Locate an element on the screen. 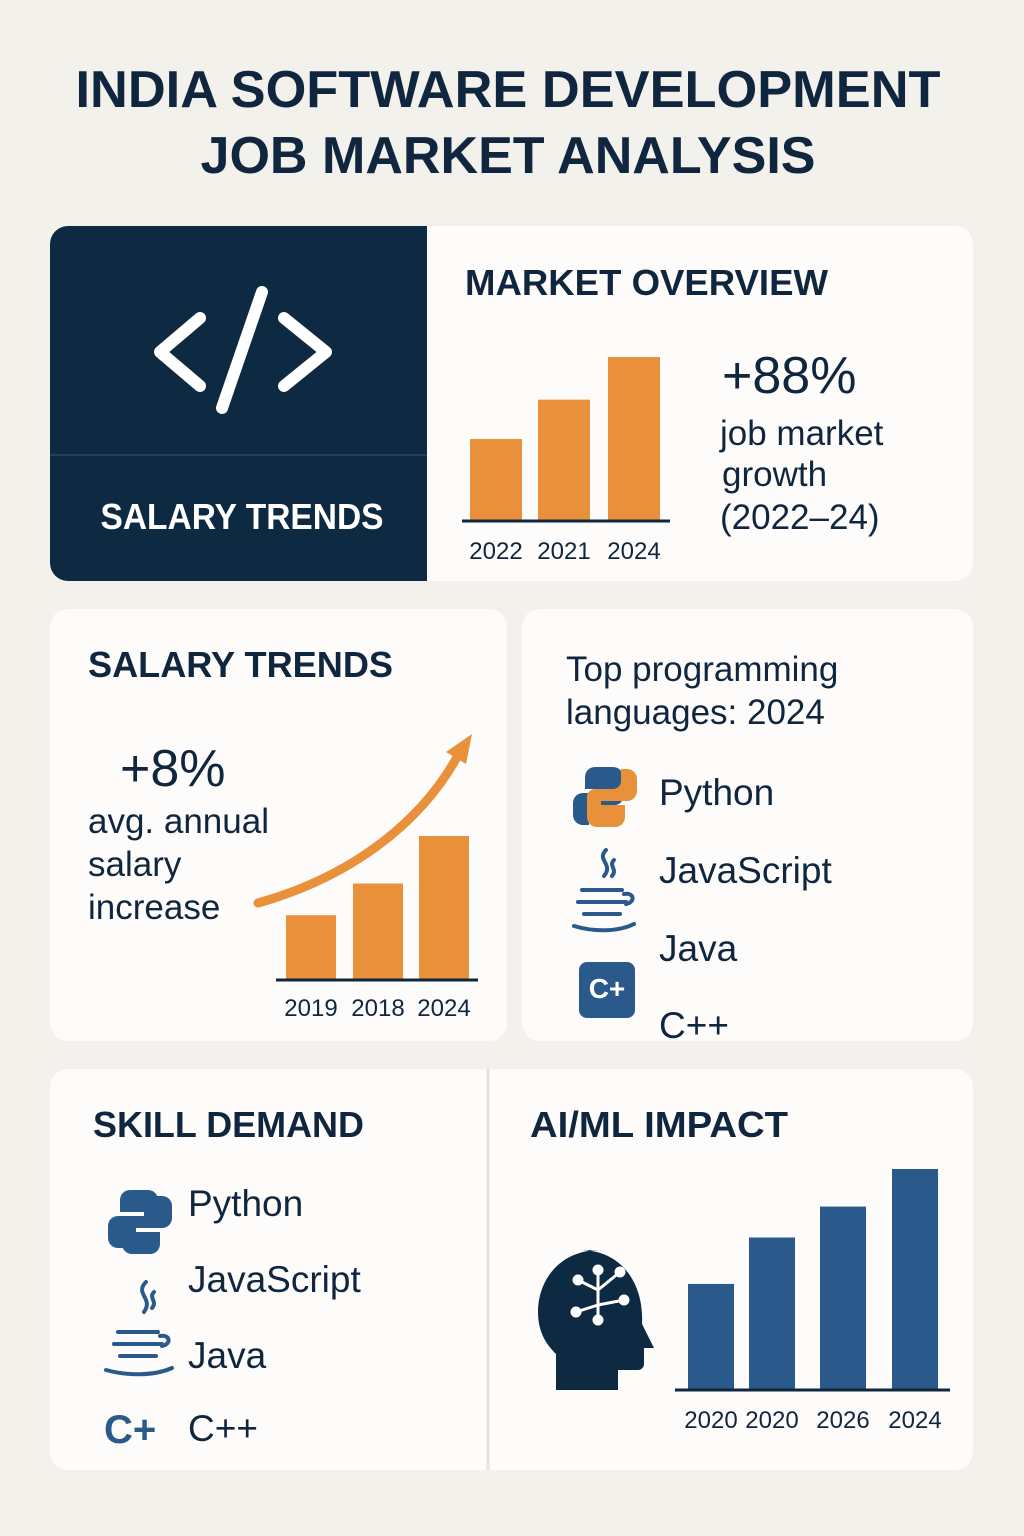 Image resolution: width=1024 pixels, height=1536 pixels. language: JavaScript is located at coordinates (745, 870).